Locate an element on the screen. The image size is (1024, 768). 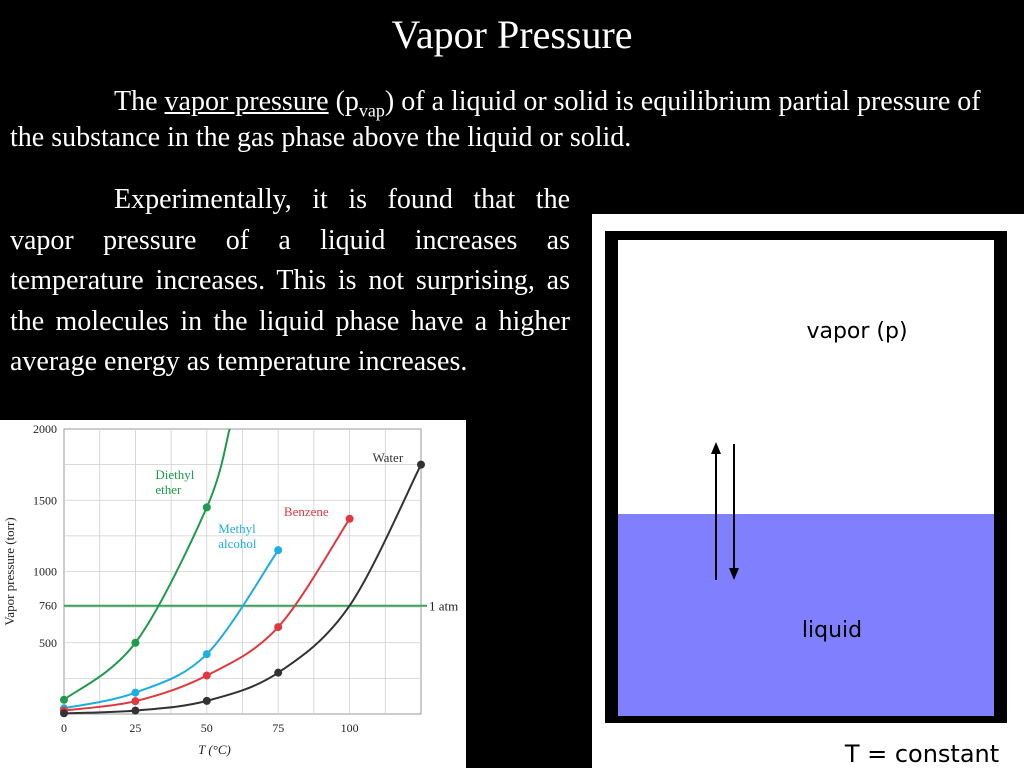
x-tick-label: 75 is located at coordinates (278, 728).